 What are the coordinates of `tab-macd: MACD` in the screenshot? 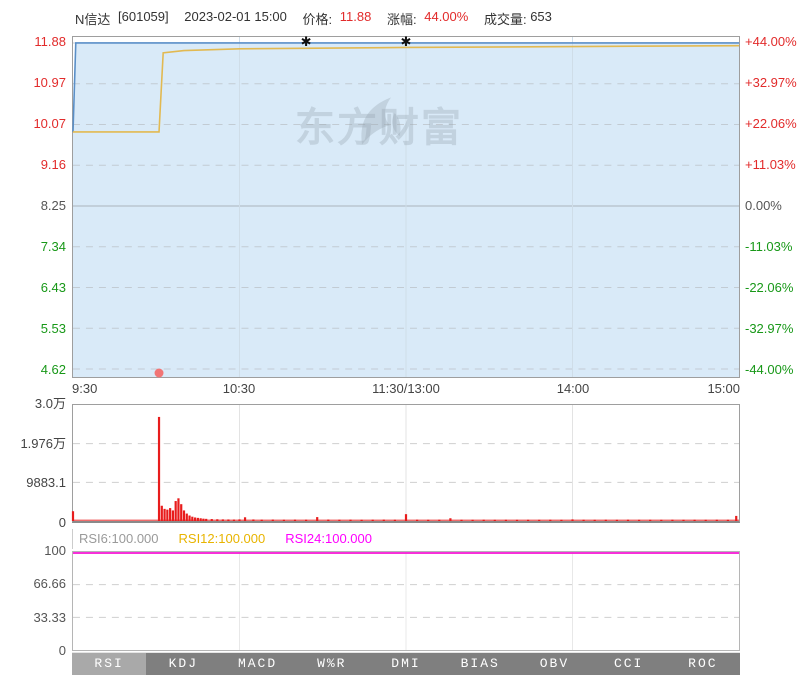 It's located at (257, 663).